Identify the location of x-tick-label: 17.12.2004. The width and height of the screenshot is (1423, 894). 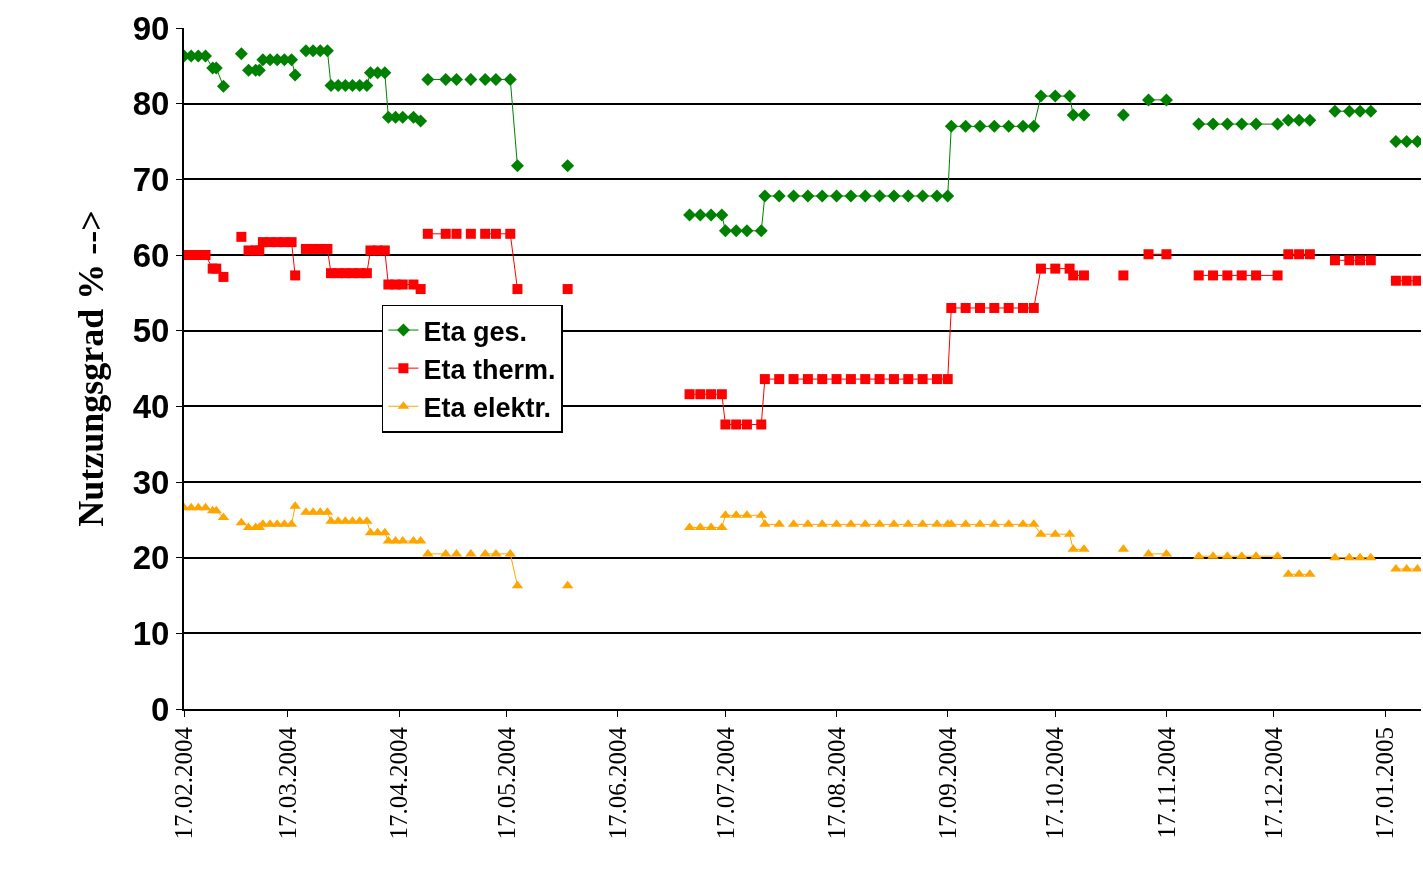
(1274, 783).